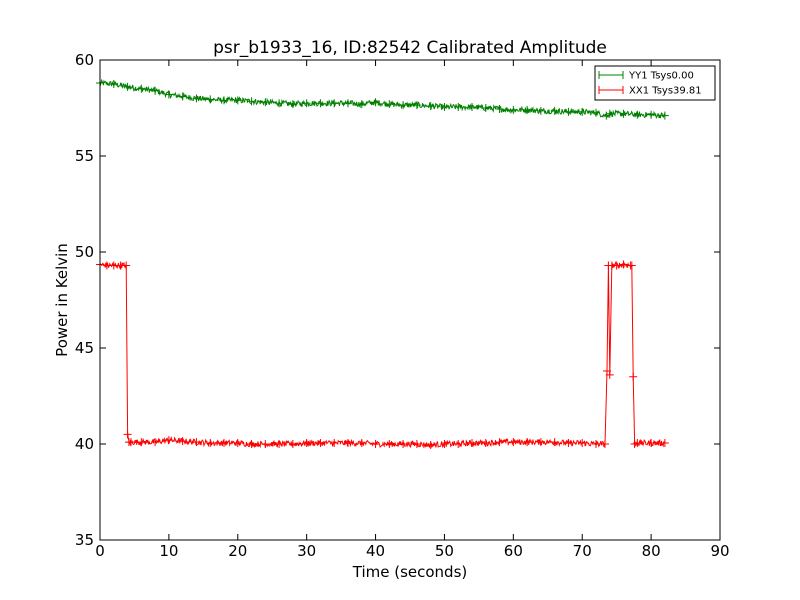 The height and width of the screenshot is (600, 800). Describe the element at coordinates (84, 540) in the screenshot. I see `y-tick-label: 35` at that location.